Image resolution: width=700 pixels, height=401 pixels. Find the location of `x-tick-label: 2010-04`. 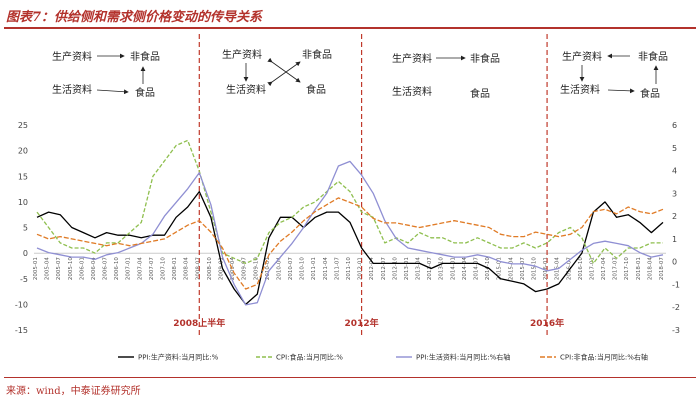

x-tick-label: 2010-04 is located at coordinates (279, 268).